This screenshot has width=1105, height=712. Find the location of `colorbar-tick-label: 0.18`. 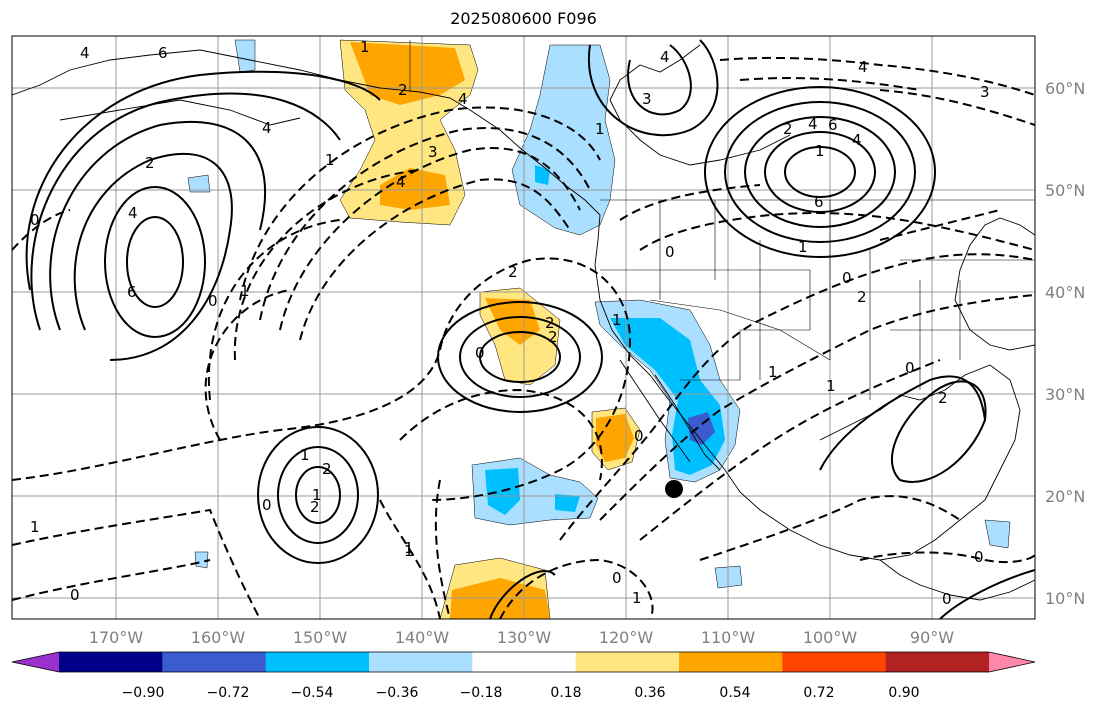

colorbar-tick-label: 0.18 is located at coordinates (565, 693).